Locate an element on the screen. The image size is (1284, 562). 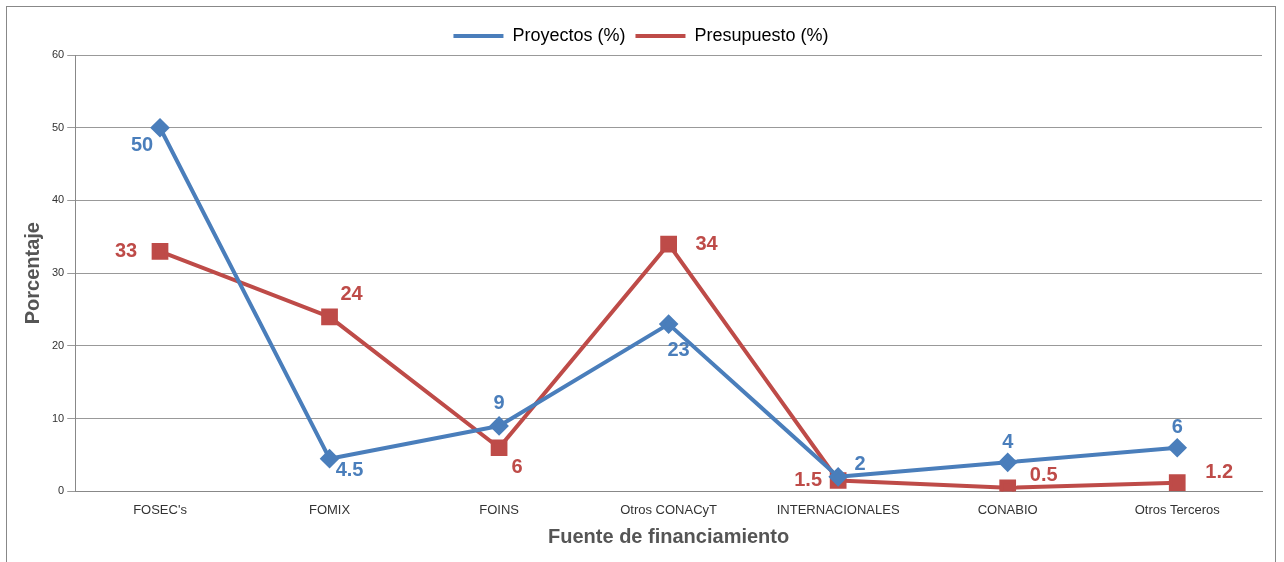
data-label: 1.5 is located at coordinates (808, 479).